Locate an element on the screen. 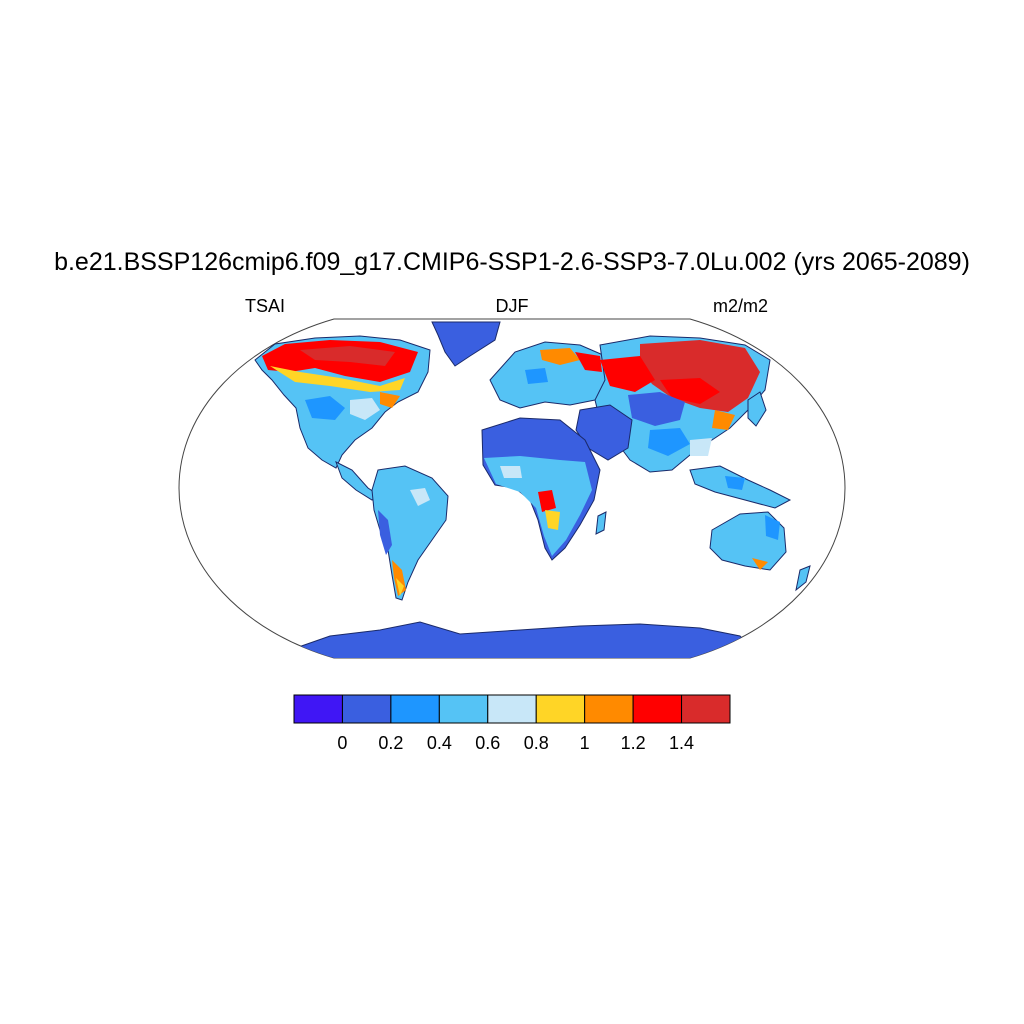 The image size is (1024, 1024). colorbar-tick-label: 0.4 is located at coordinates (439, 743).